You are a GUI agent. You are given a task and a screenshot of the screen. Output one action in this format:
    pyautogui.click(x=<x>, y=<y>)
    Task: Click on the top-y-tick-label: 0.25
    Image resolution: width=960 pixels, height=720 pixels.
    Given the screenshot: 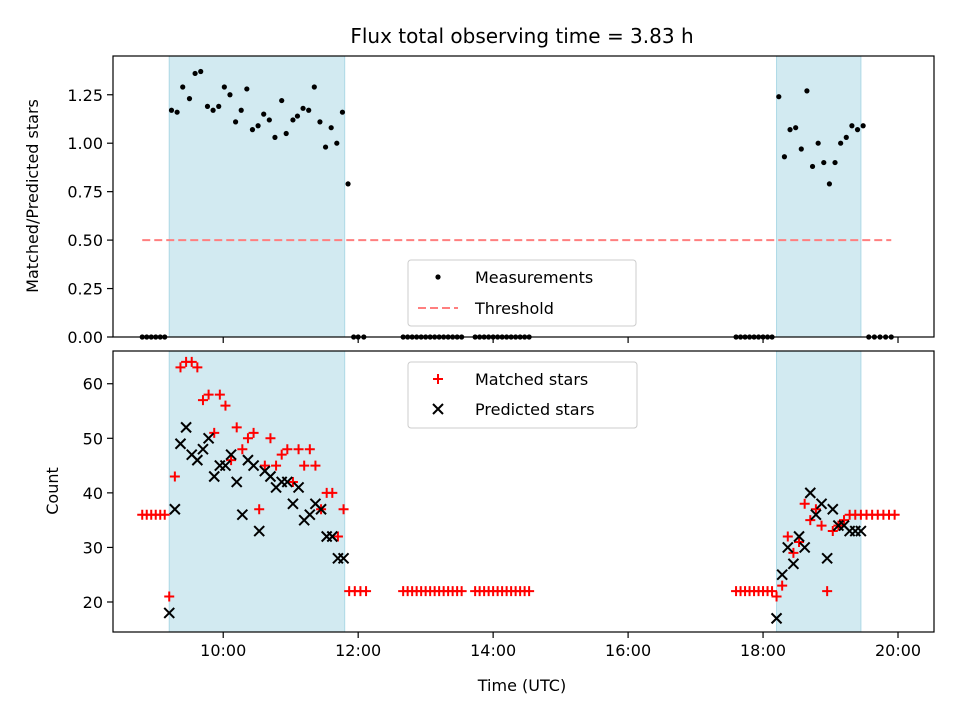 What is the action you would take?
    pyautogui.click(x=85, y=289)
    